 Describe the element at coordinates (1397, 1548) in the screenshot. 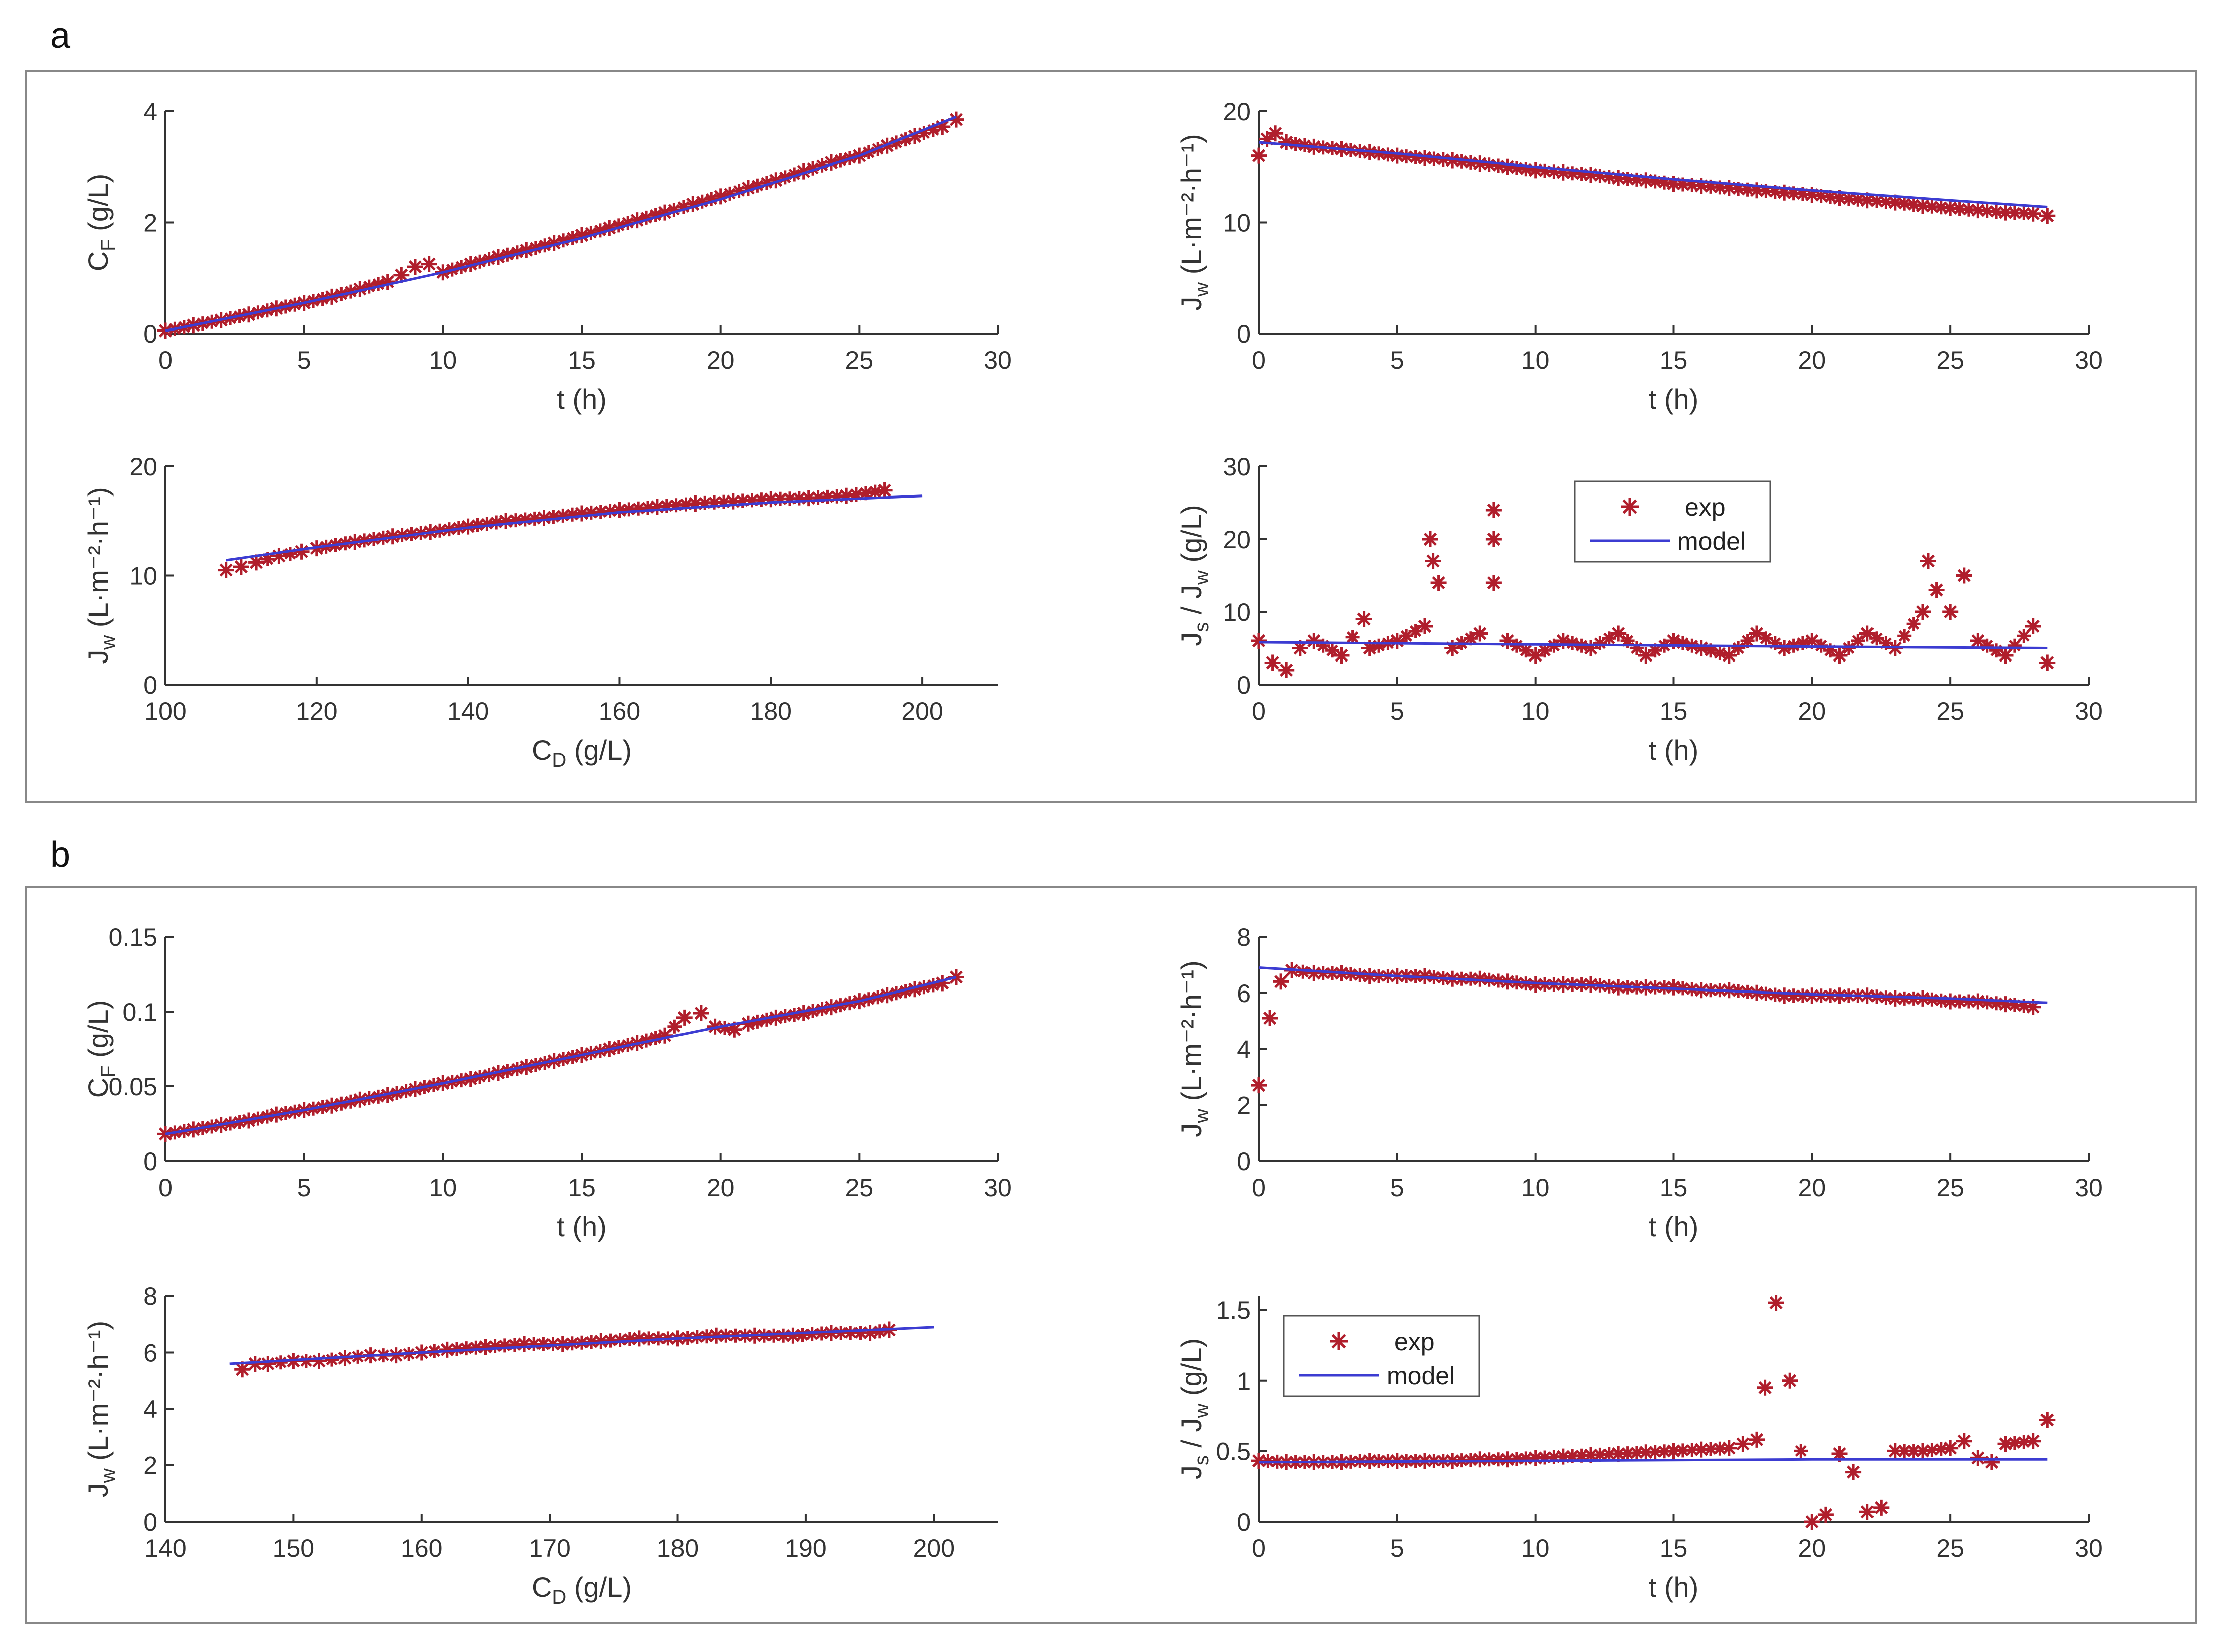

I see `chart-b-bottom-right-x-tick-label: 5` at that location.